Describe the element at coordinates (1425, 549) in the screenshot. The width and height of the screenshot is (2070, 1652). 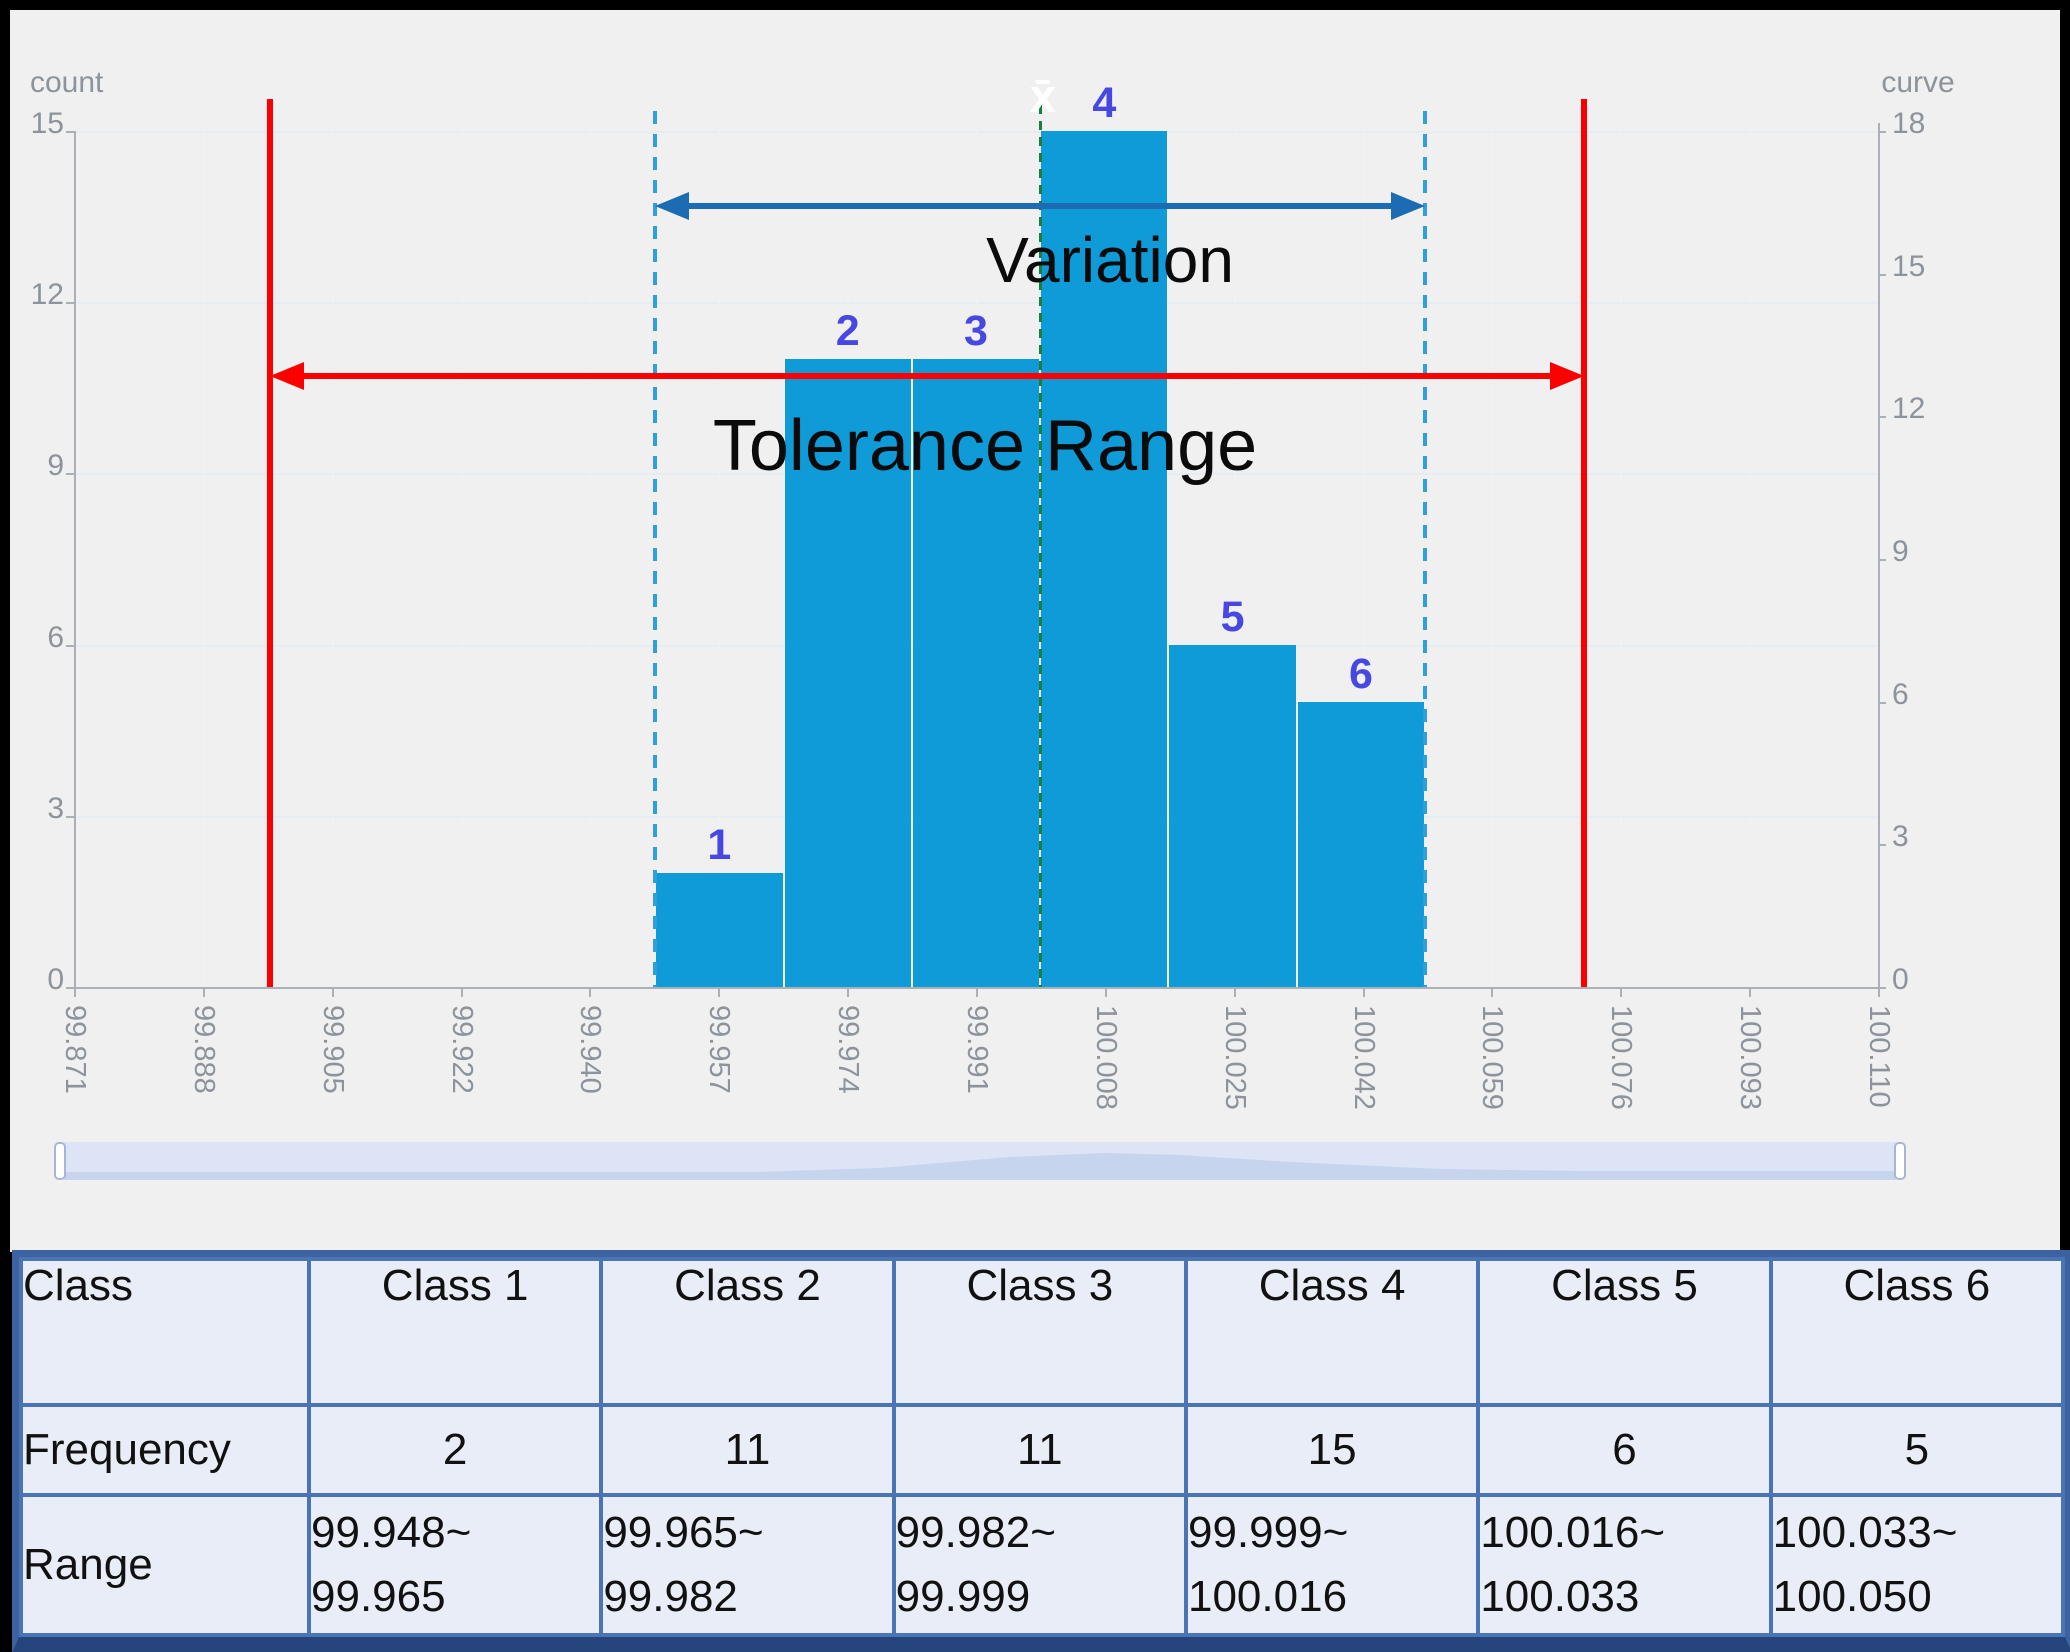
I see `variation-upper-line` at that location.